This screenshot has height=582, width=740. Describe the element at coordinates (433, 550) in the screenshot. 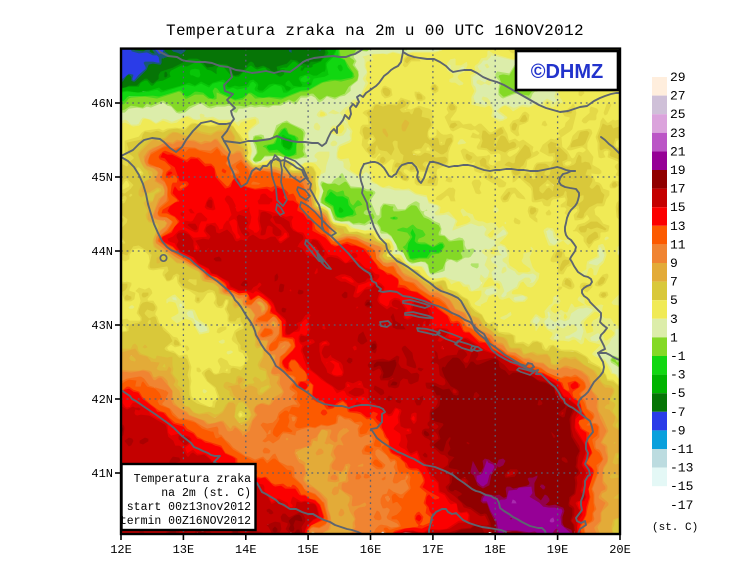

I see `svg-text: 17E` at that location.